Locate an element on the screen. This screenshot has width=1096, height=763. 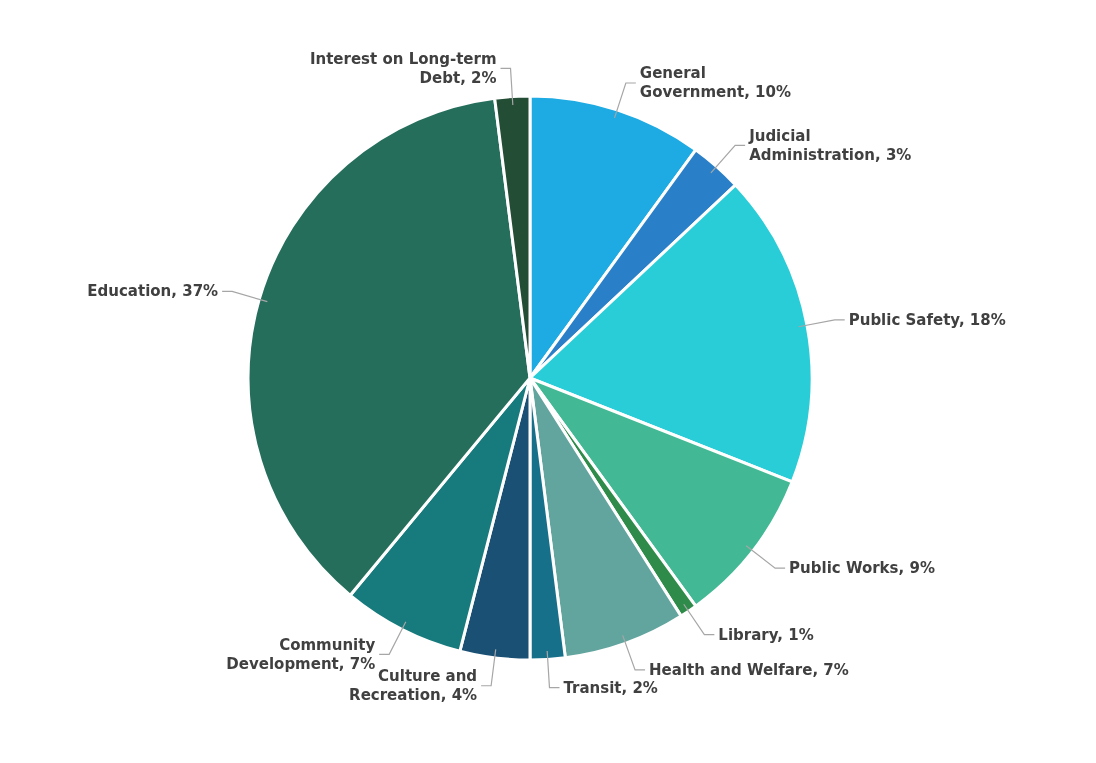
slice-label: Library, 1% is located at coordinates (766, 634).